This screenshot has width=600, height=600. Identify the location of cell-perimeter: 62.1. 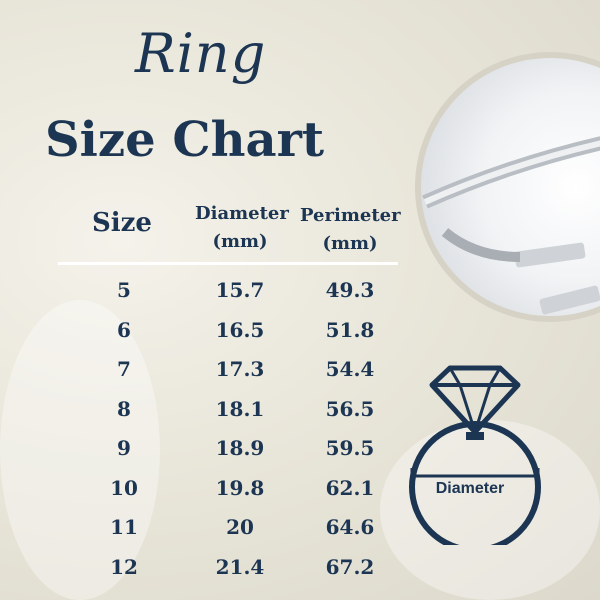
(350, 487).